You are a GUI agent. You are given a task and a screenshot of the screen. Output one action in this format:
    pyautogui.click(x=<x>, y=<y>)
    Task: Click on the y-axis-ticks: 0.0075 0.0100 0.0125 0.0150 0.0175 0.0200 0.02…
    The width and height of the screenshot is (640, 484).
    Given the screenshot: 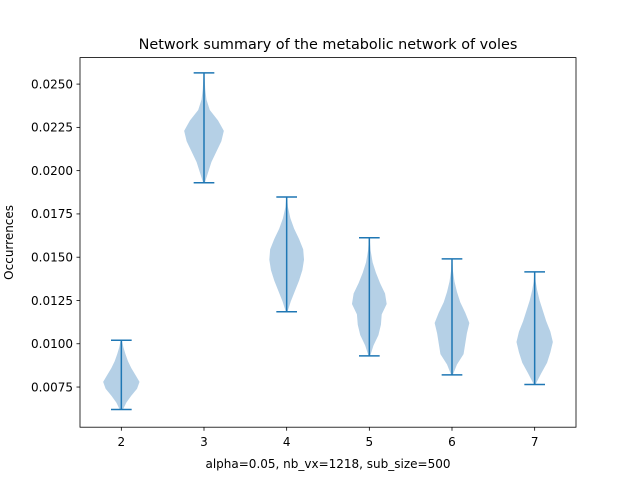 What is the action you would take?
    pyautogui.click(x=55, y=235)
    